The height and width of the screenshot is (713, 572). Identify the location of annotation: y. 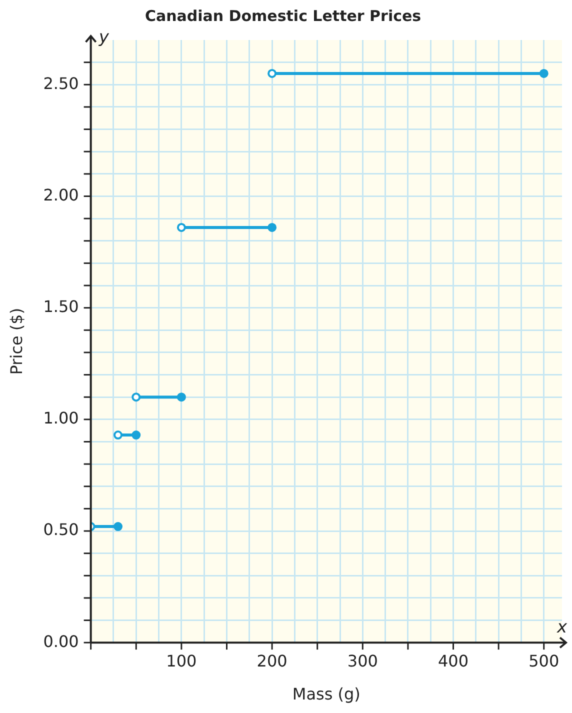
(104, 37).